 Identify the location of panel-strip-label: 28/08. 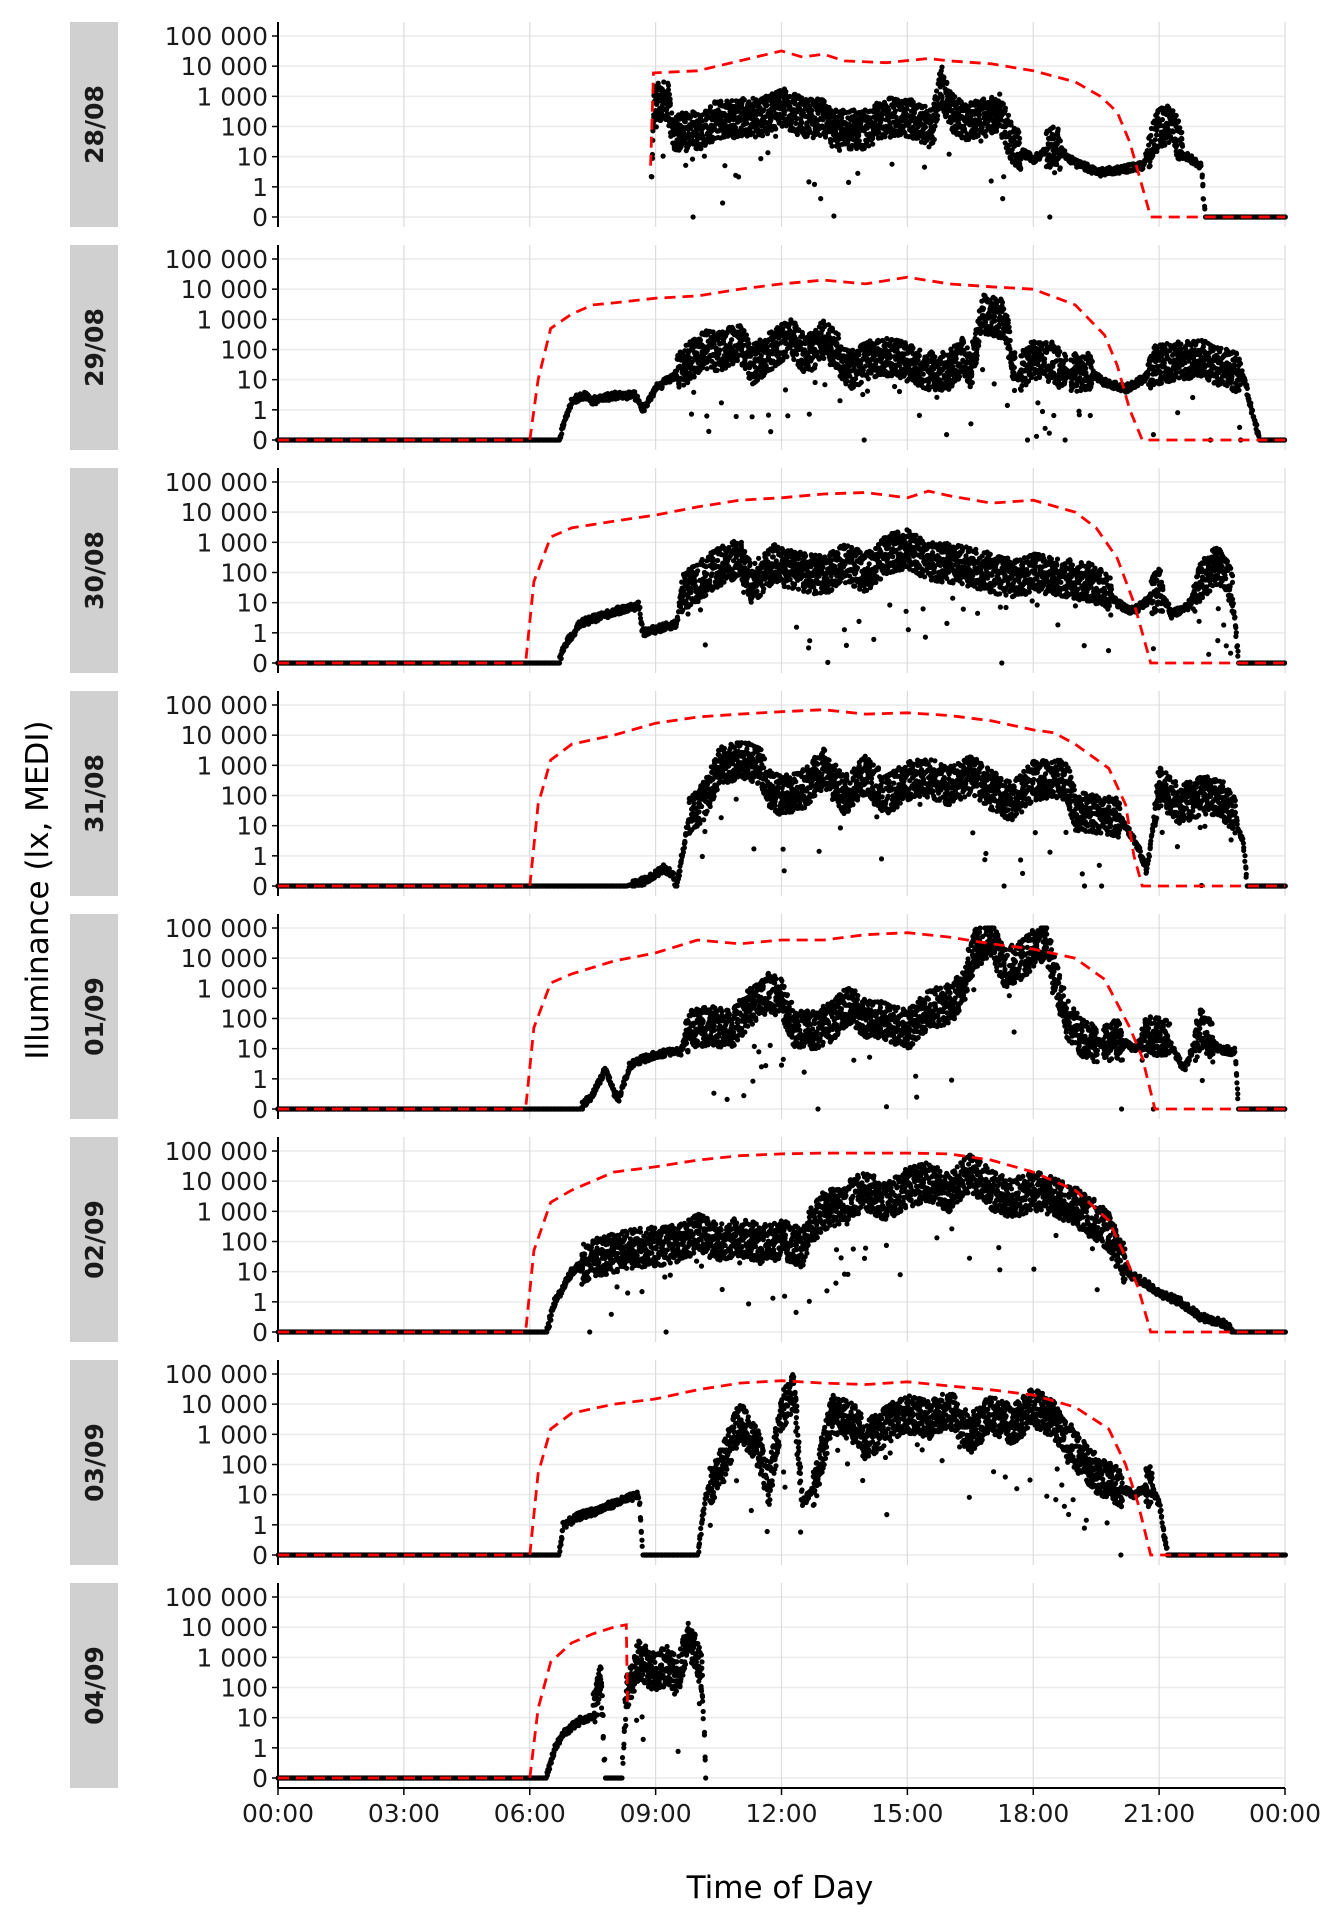
(94, 124).